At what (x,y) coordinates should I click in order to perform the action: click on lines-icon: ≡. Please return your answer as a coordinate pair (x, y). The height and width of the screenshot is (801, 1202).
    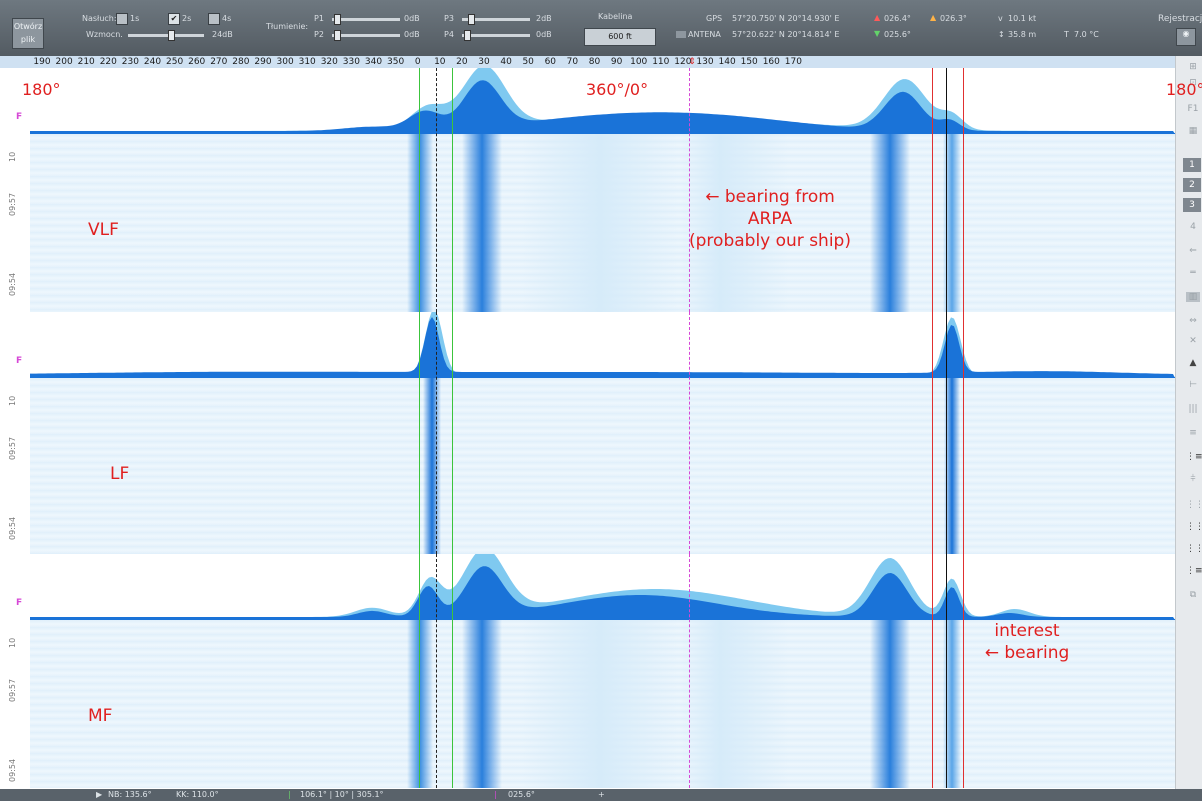
    Looking at the image, I should click on (1193, 433).